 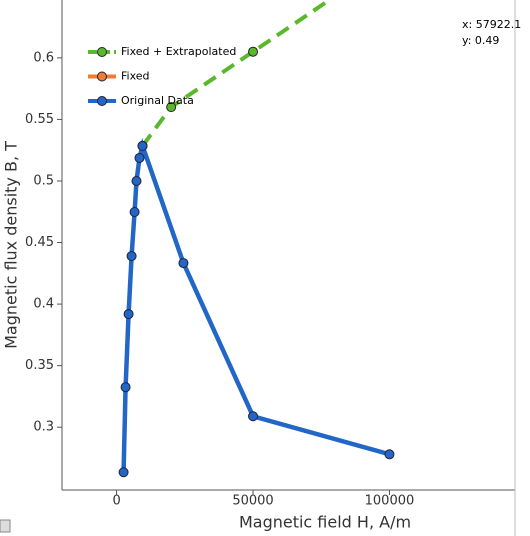 What do you see at coordinates (43, 180) in the screenshot?
I see `y-tick-label: 0.5` at bounding box center [43, 180].